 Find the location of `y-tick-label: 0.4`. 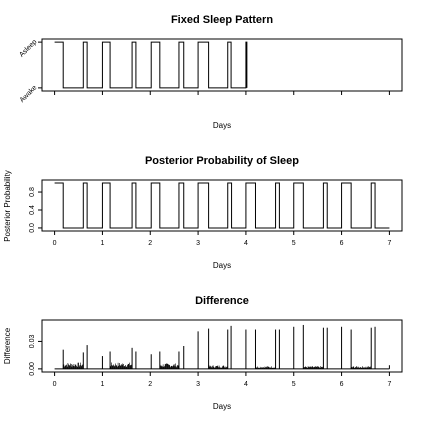

y-tick-label: 0.4 is located at coordinates (32, 210).